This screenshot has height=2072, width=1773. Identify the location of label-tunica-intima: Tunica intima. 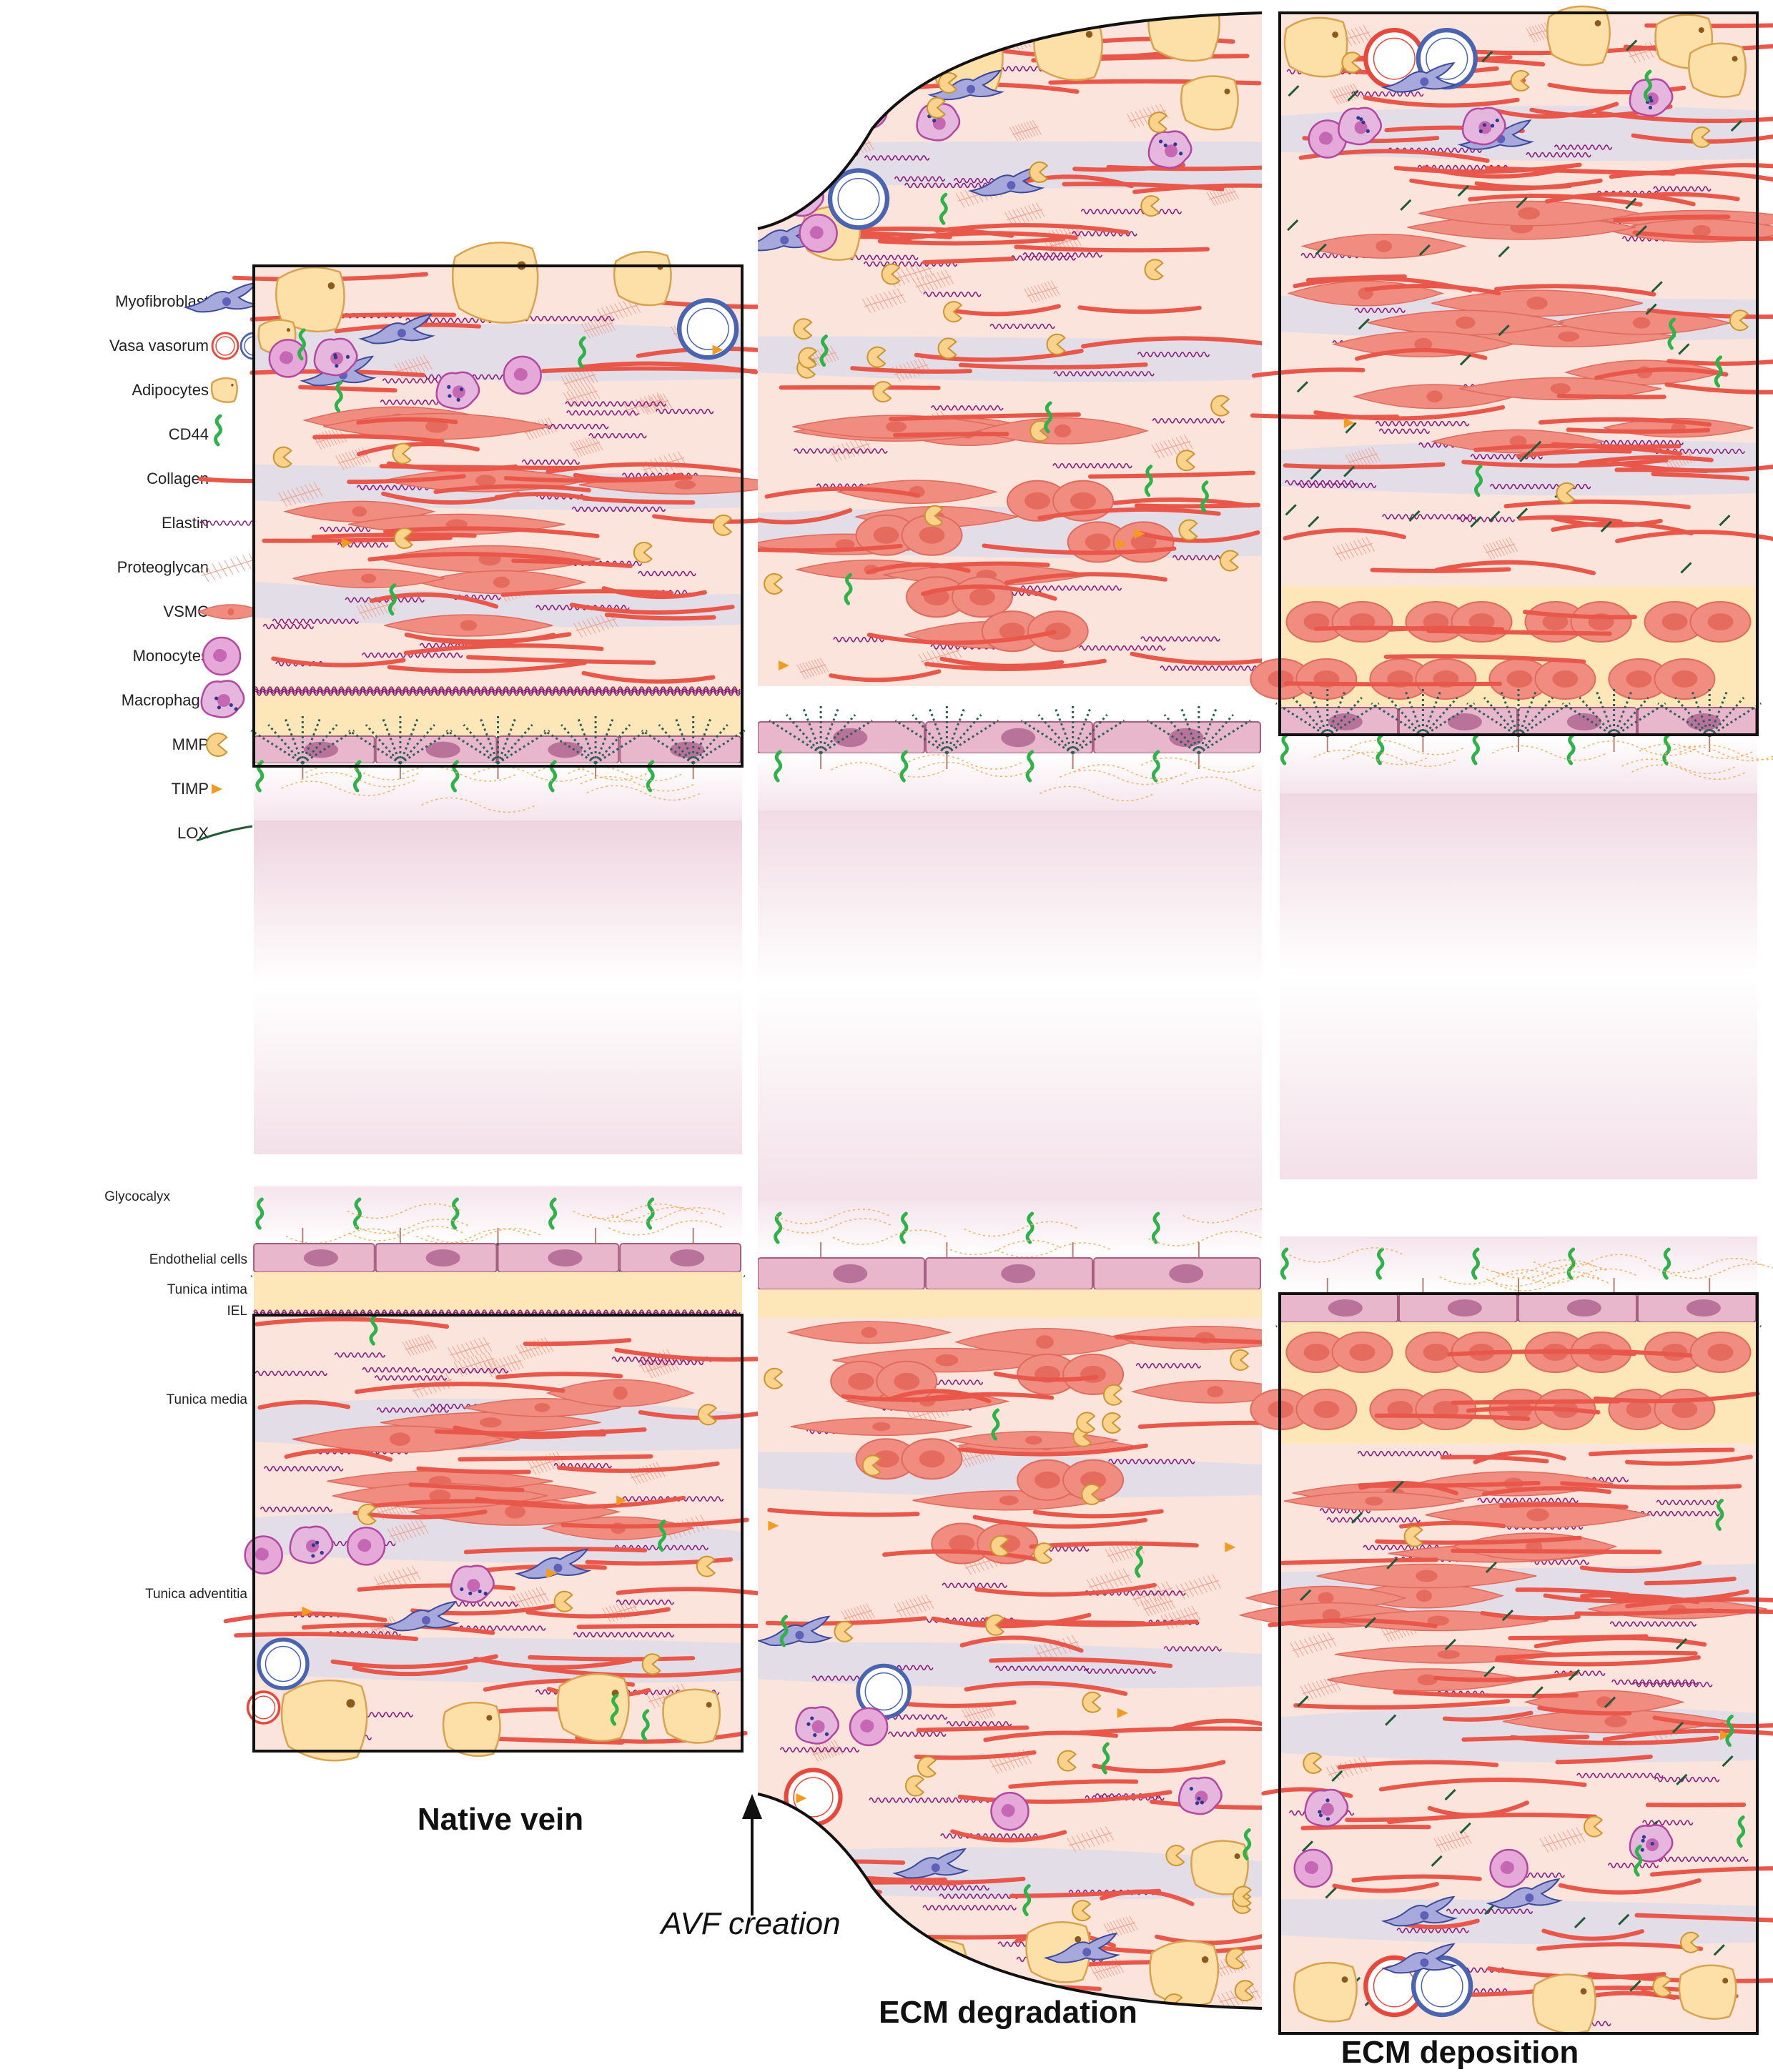
(207, 1289).